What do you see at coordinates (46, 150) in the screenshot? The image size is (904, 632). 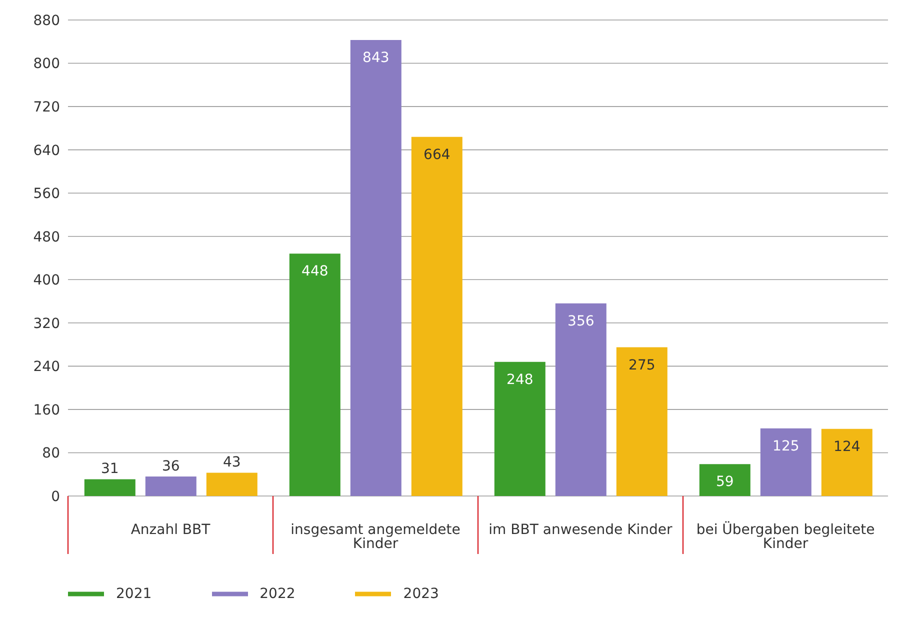 I see `y-tick-label: 640` at bounding box center [46, 150].